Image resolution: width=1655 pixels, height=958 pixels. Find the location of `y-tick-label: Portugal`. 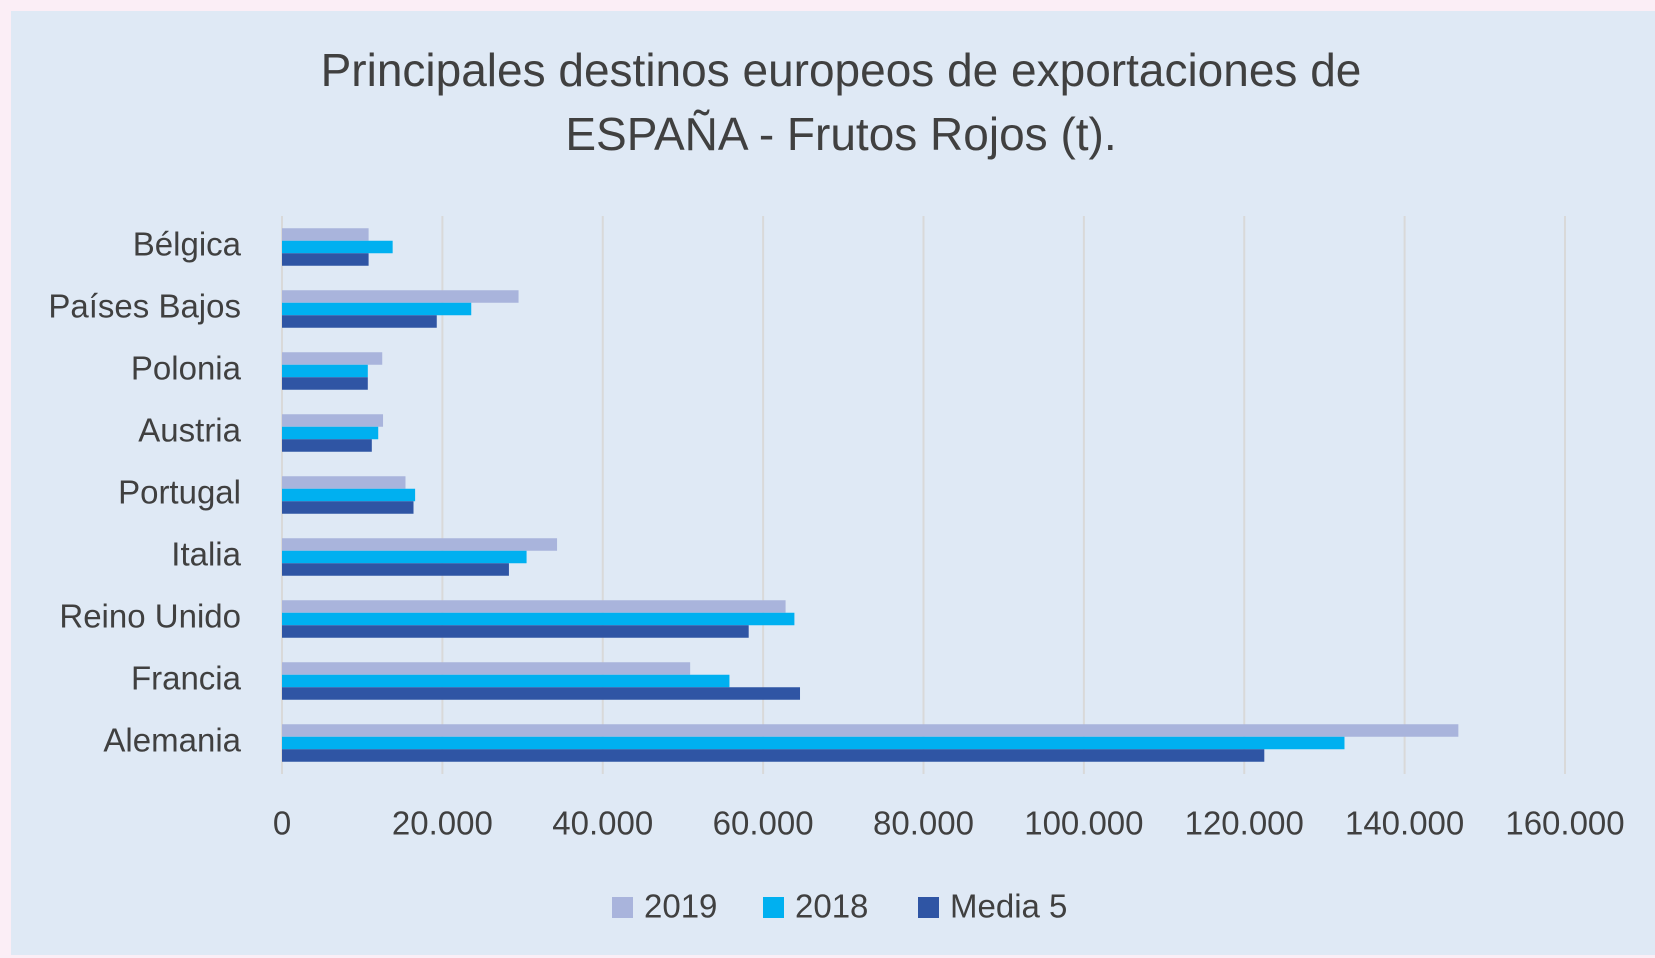

y-tick-label: Portugal is located at coordinates (179, 492).